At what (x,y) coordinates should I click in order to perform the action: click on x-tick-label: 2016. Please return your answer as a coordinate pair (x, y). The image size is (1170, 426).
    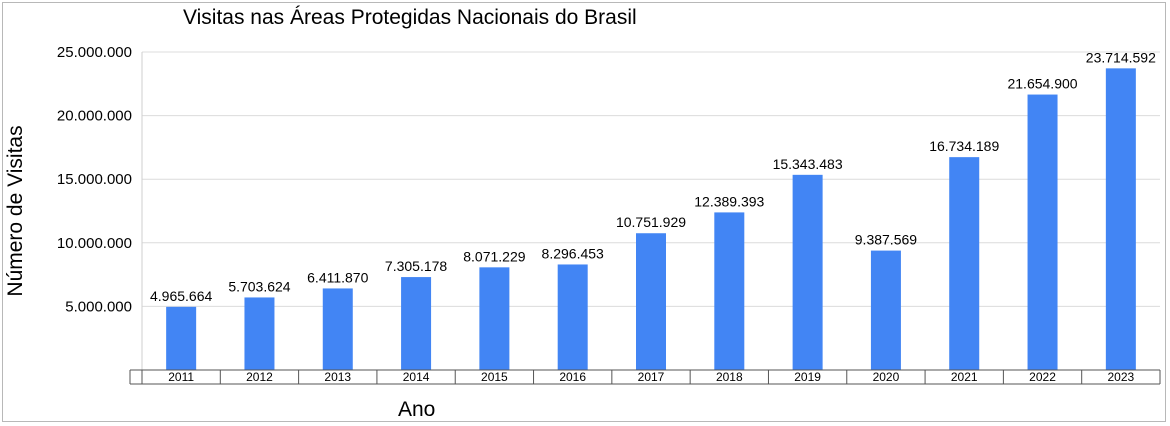
    Looking at the image, I should click on (572, 377).